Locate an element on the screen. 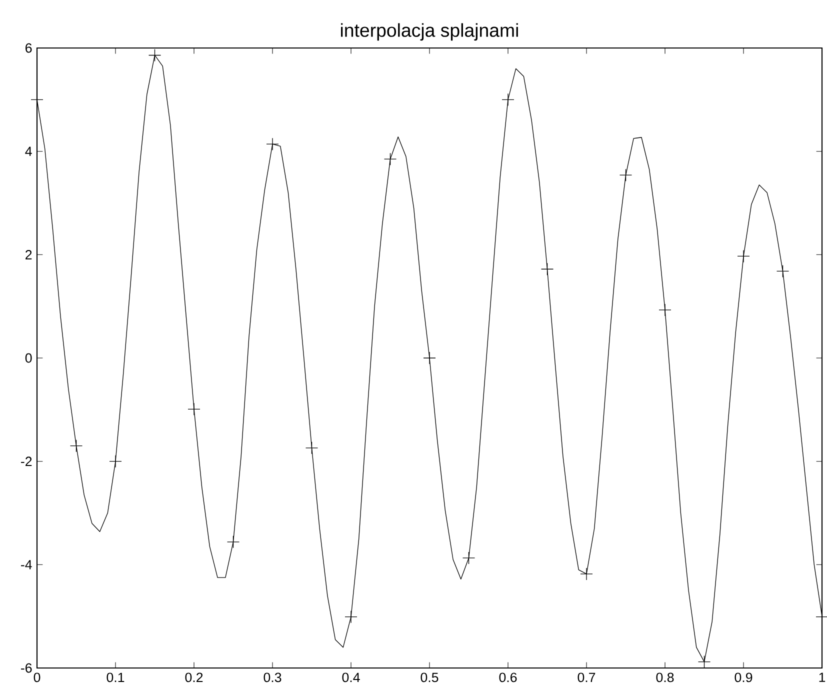 The height and width of the screenshot is (693, 827). x-tick-label: 0.4 is located at coordinates (351, 677).